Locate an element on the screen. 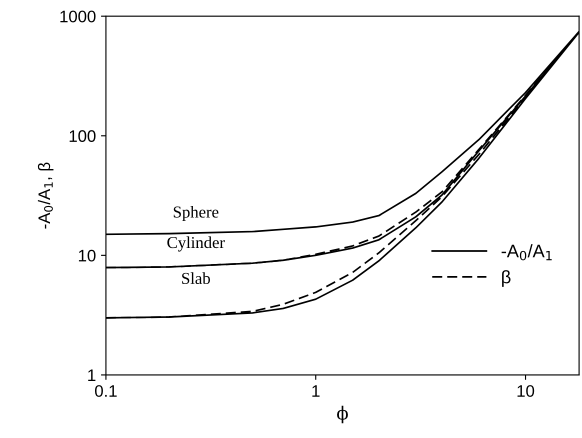 The width and height of the screenshot is (582, 438). y-tick-label: 100 is located at coordinates (83, 136).